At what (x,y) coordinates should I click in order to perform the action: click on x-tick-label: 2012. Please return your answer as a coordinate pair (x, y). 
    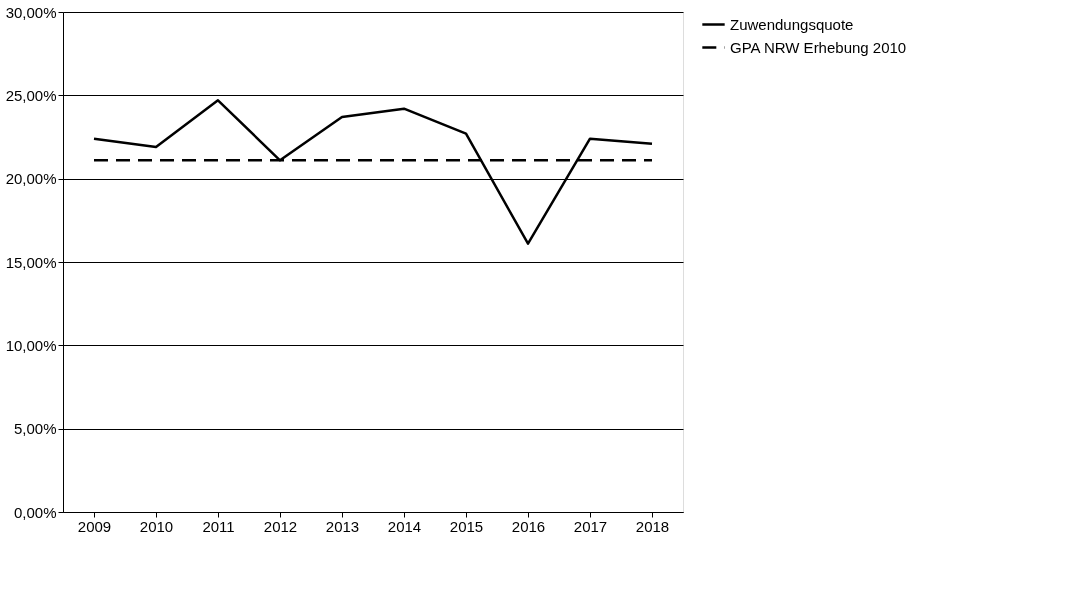
    Looking at the image, I should click on (280, 526).